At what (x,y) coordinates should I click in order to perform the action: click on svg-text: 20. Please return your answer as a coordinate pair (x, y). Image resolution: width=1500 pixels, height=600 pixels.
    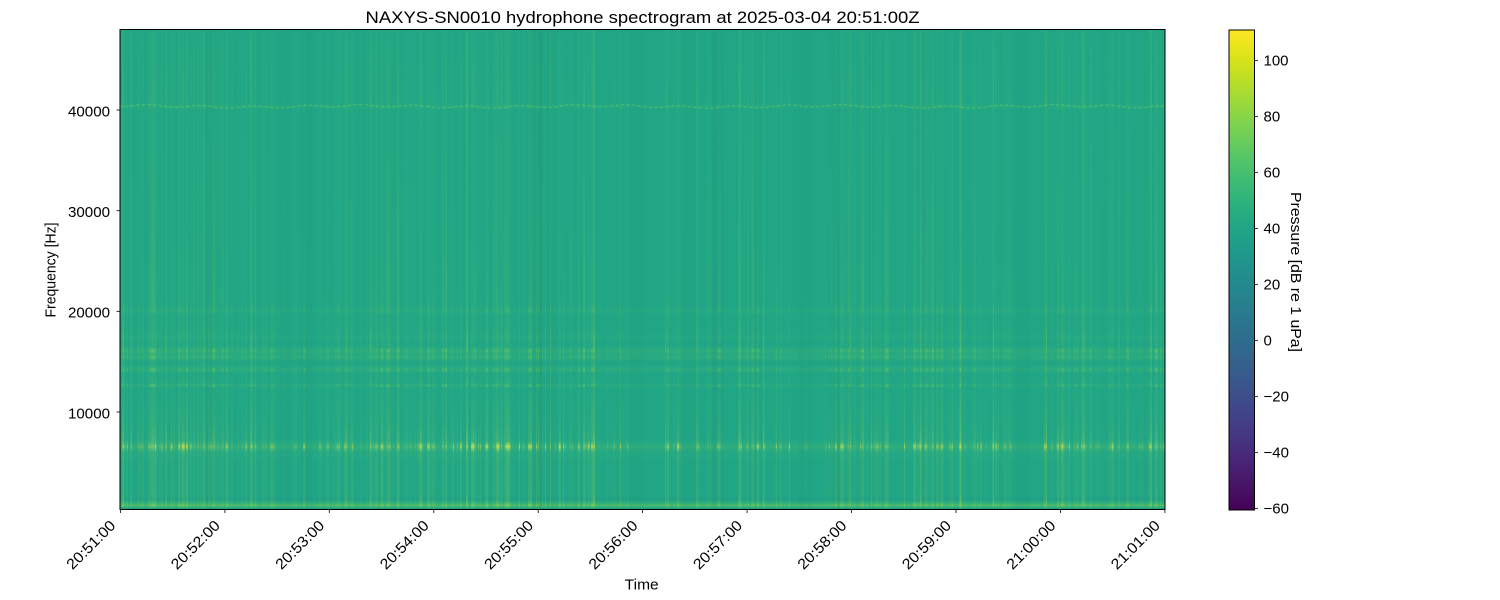
    Looking at the image, I should click on (1272, 285).